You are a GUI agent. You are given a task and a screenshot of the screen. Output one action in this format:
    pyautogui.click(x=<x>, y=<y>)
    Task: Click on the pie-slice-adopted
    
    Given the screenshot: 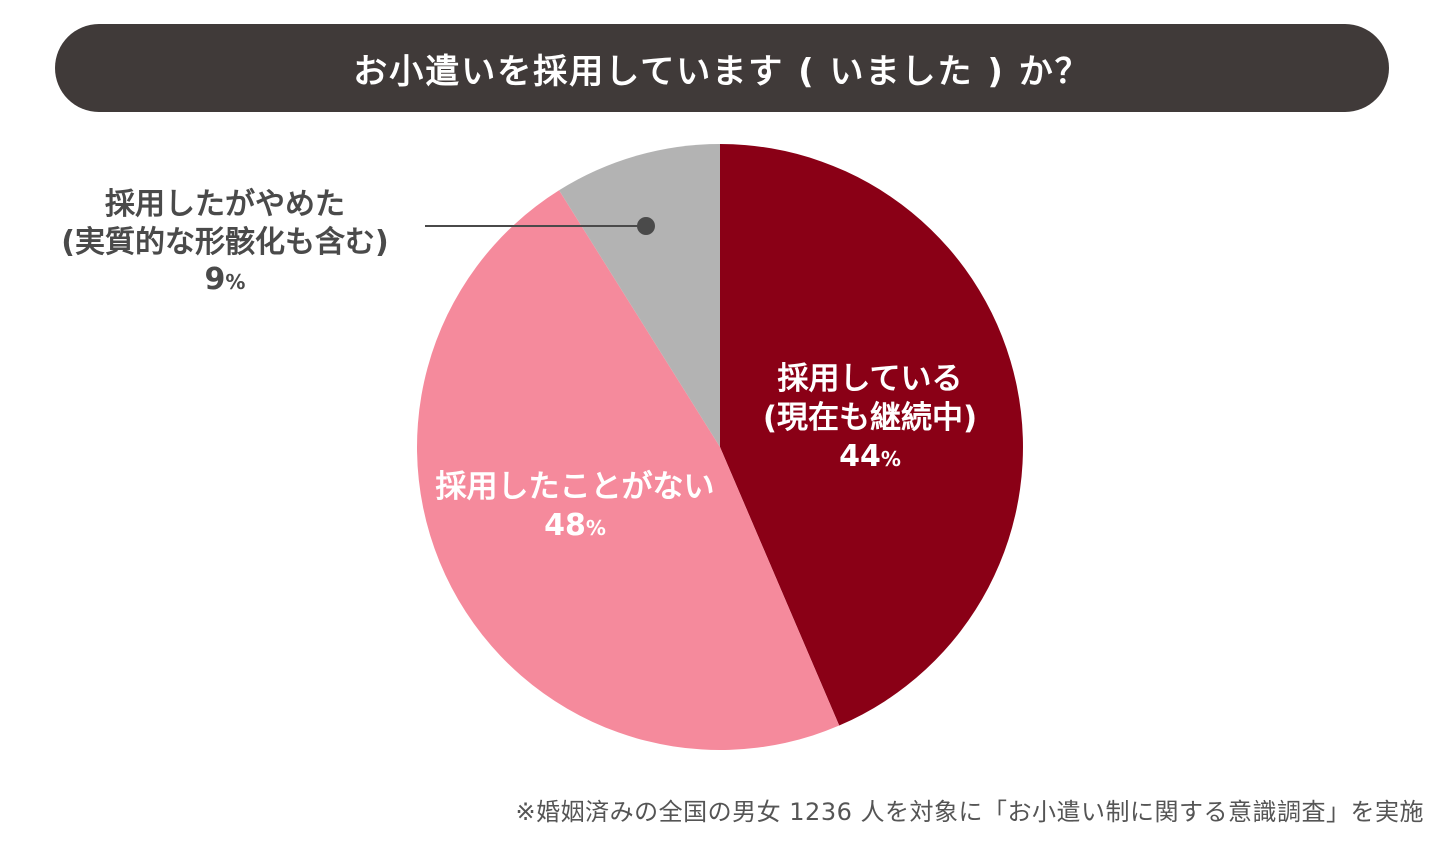 What is the action you would take?
    pyautogui.click(x=871, y=435)
    